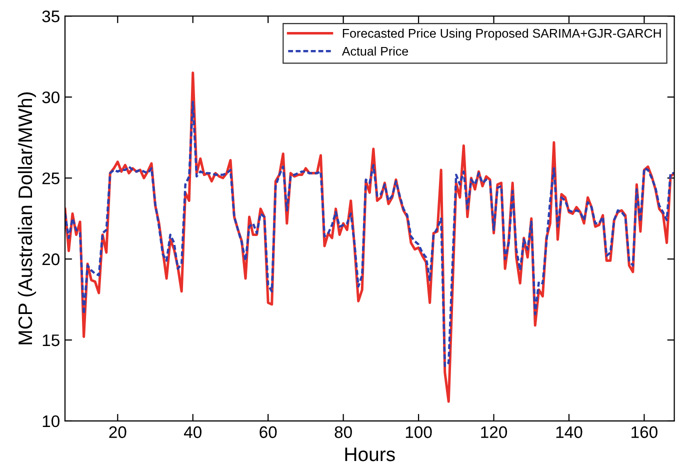 The image size is (677, 473). I want to click on y-tick-label: 20, so click(51, 259).